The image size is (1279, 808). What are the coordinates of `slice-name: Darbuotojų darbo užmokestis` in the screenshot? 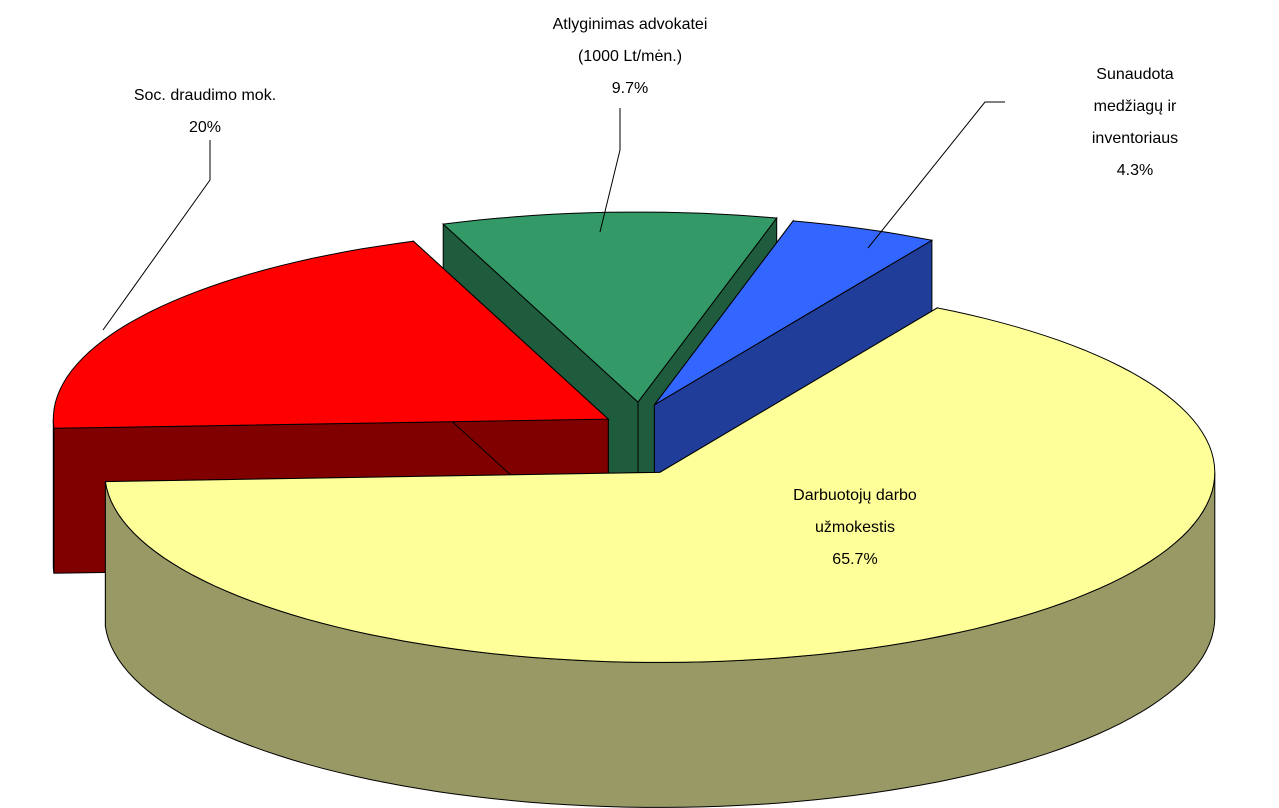 It's located at (855, 511).